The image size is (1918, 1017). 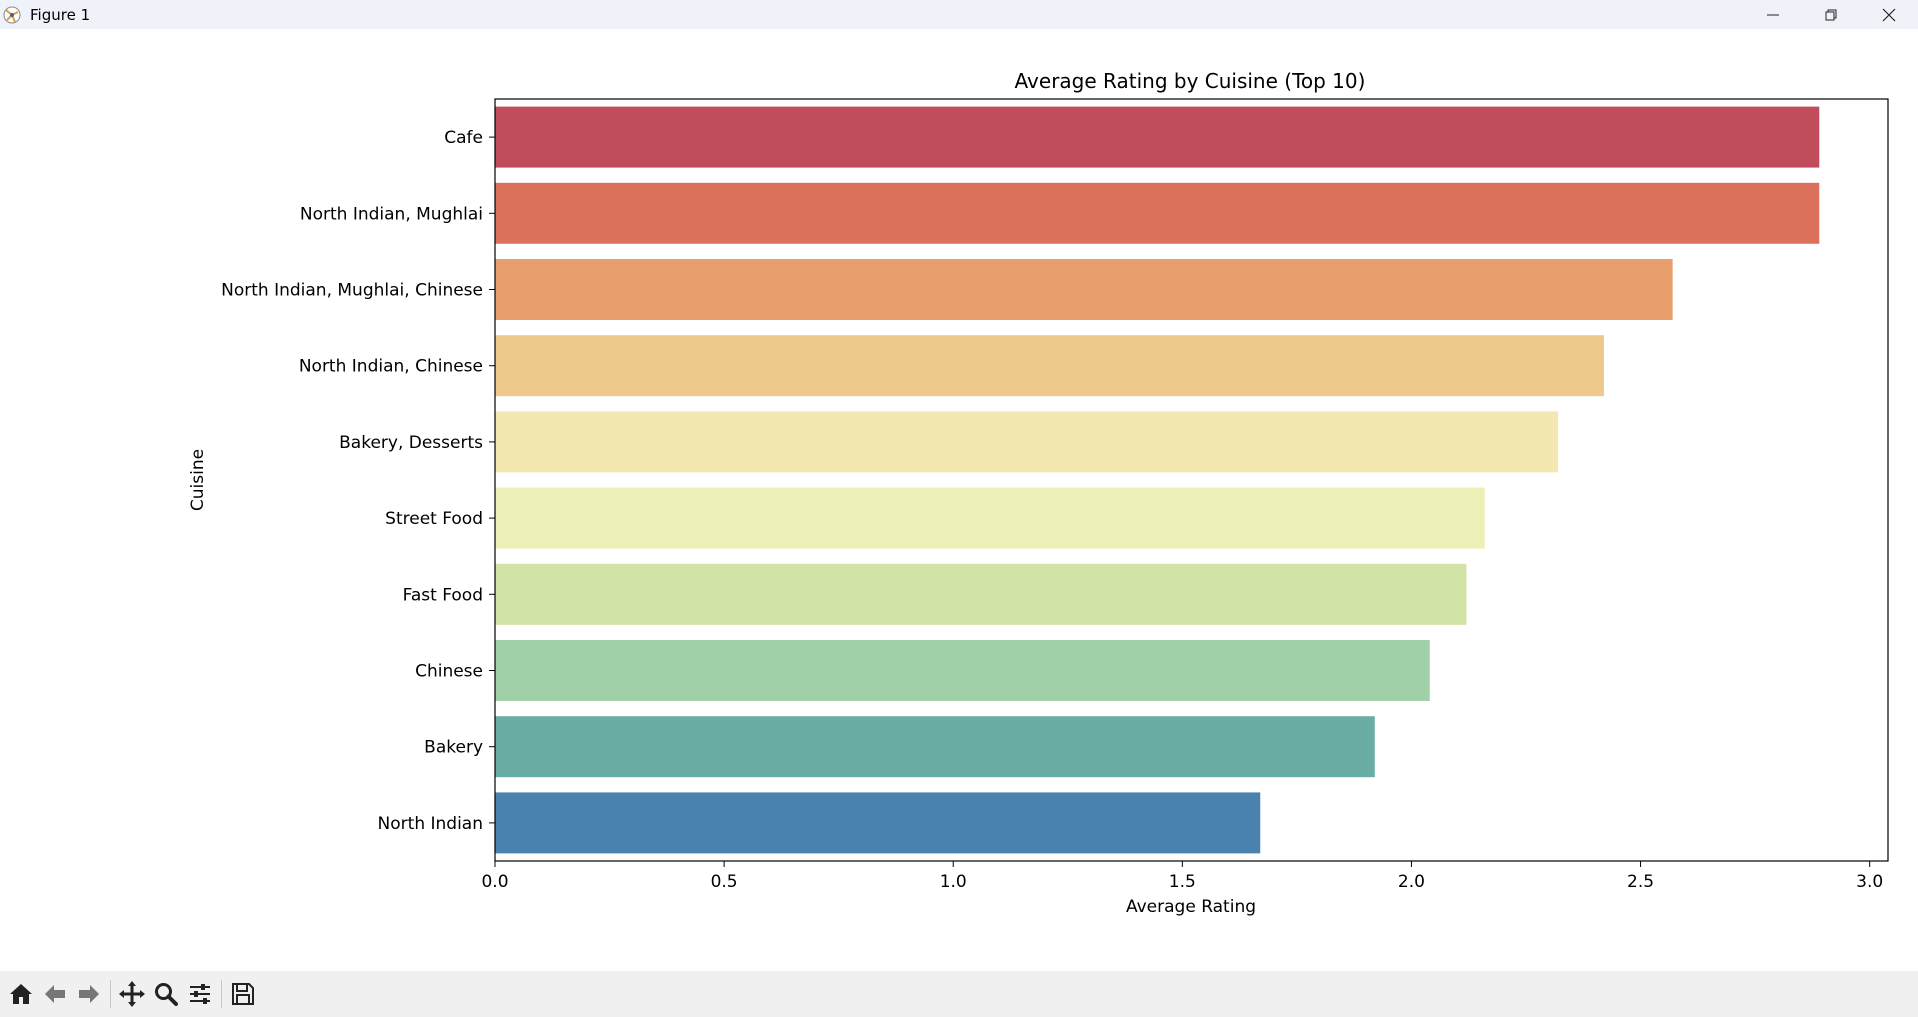 I want to click on pan-button, so click(x=132, y=994).